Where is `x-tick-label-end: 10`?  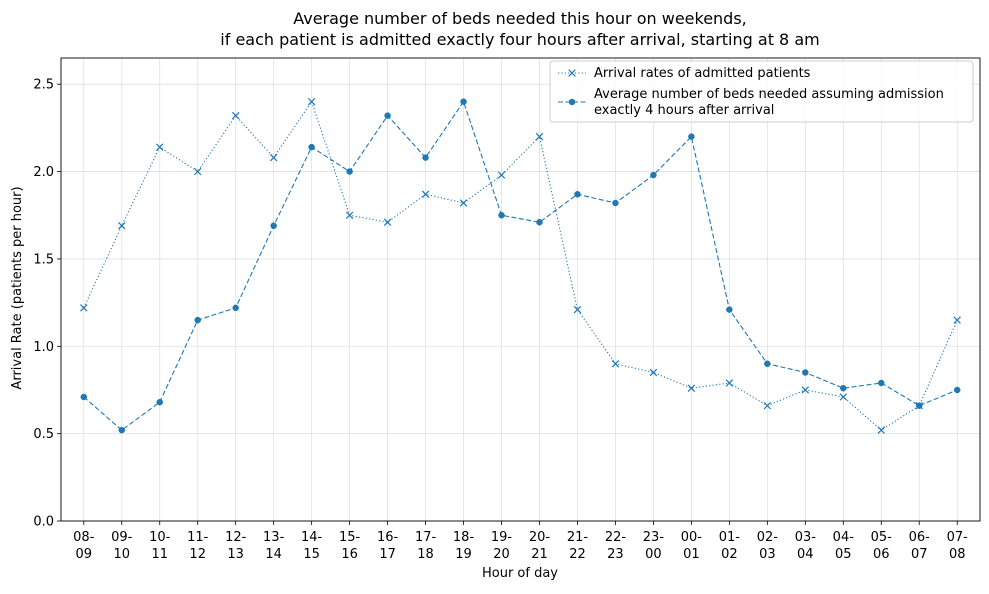 x-tick-label-end: 10 is located at coordinates (121, 554).